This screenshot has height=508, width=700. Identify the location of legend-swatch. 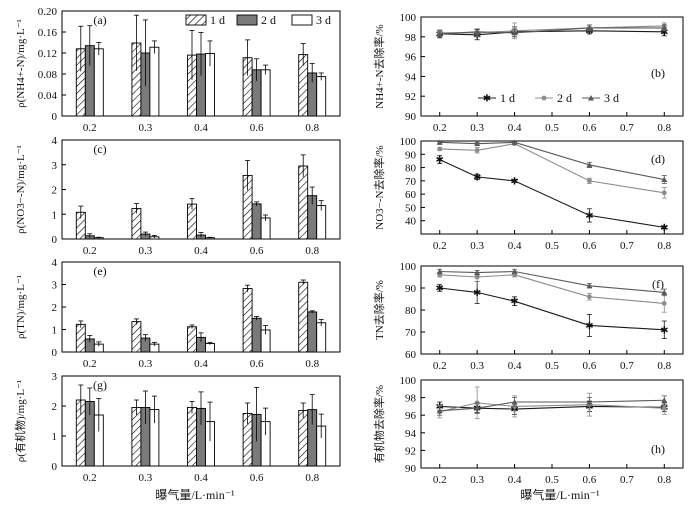
(196, 20).